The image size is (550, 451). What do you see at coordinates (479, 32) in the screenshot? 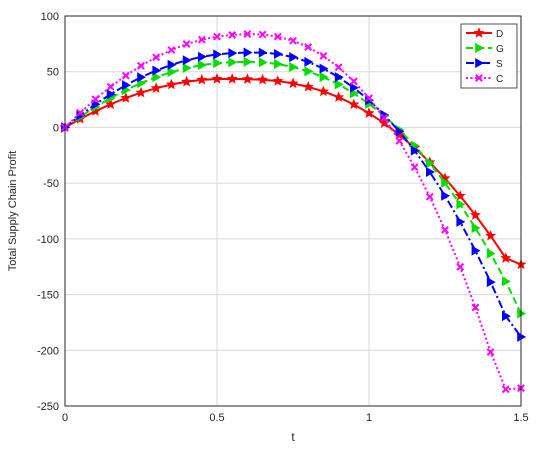
I see `legend-D-marker` at bounding box center [479, 32].